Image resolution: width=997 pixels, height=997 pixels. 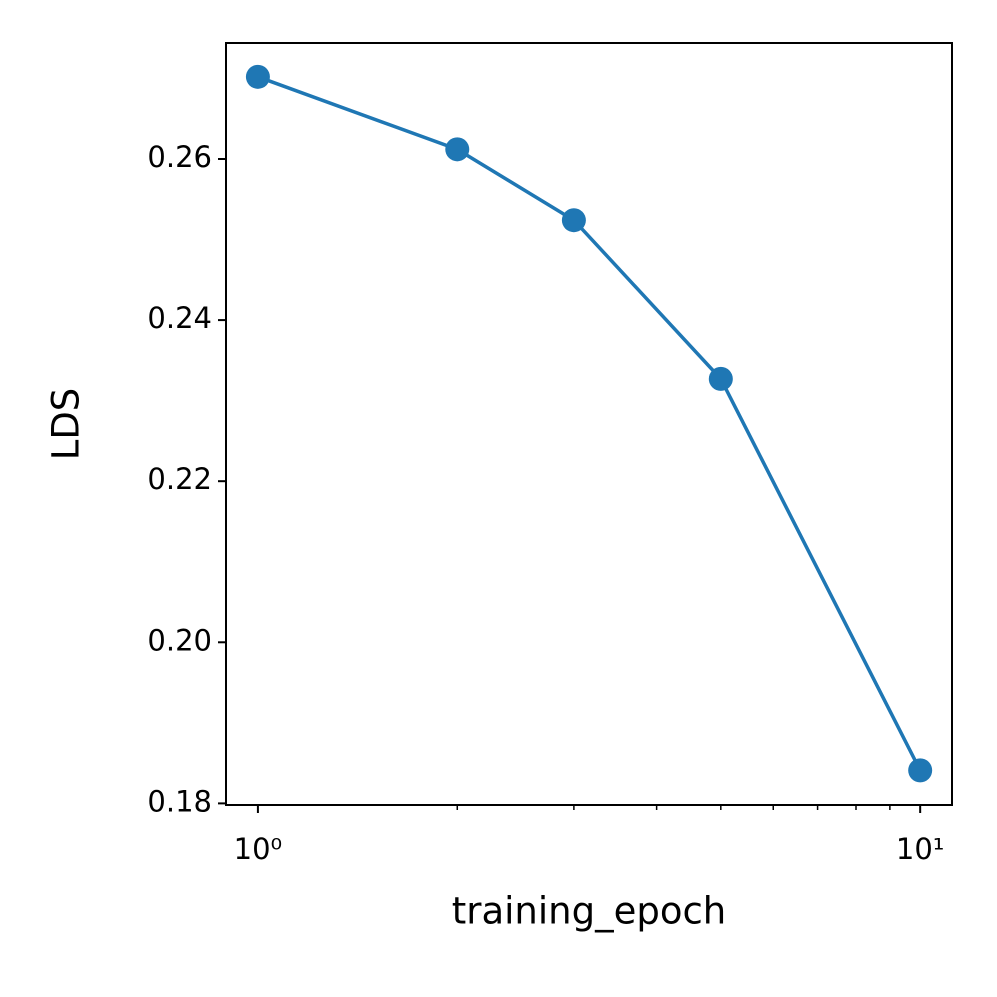 I want to click on x-tick-label: 10¹, so click(x=920, y=849).